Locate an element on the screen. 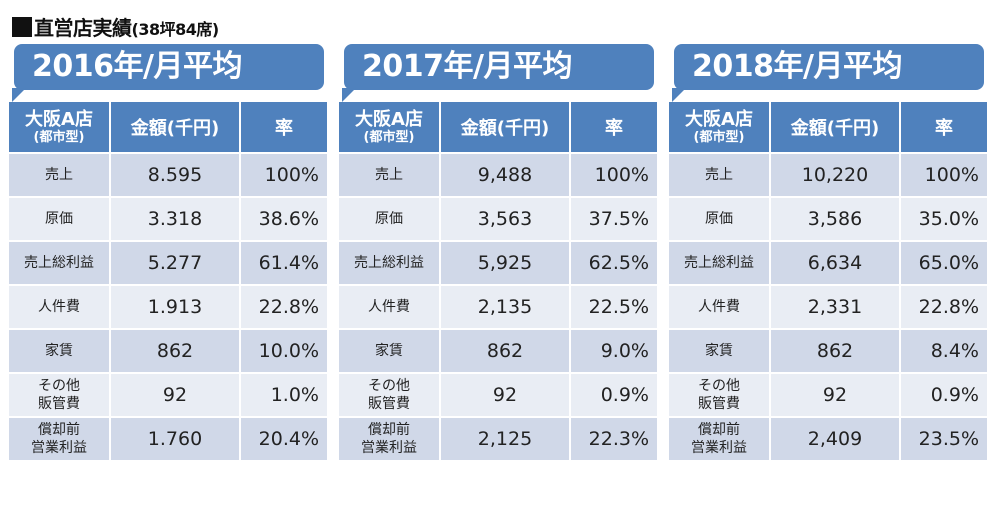  row-rate: 65.0% is located at coordinates (944, 263).